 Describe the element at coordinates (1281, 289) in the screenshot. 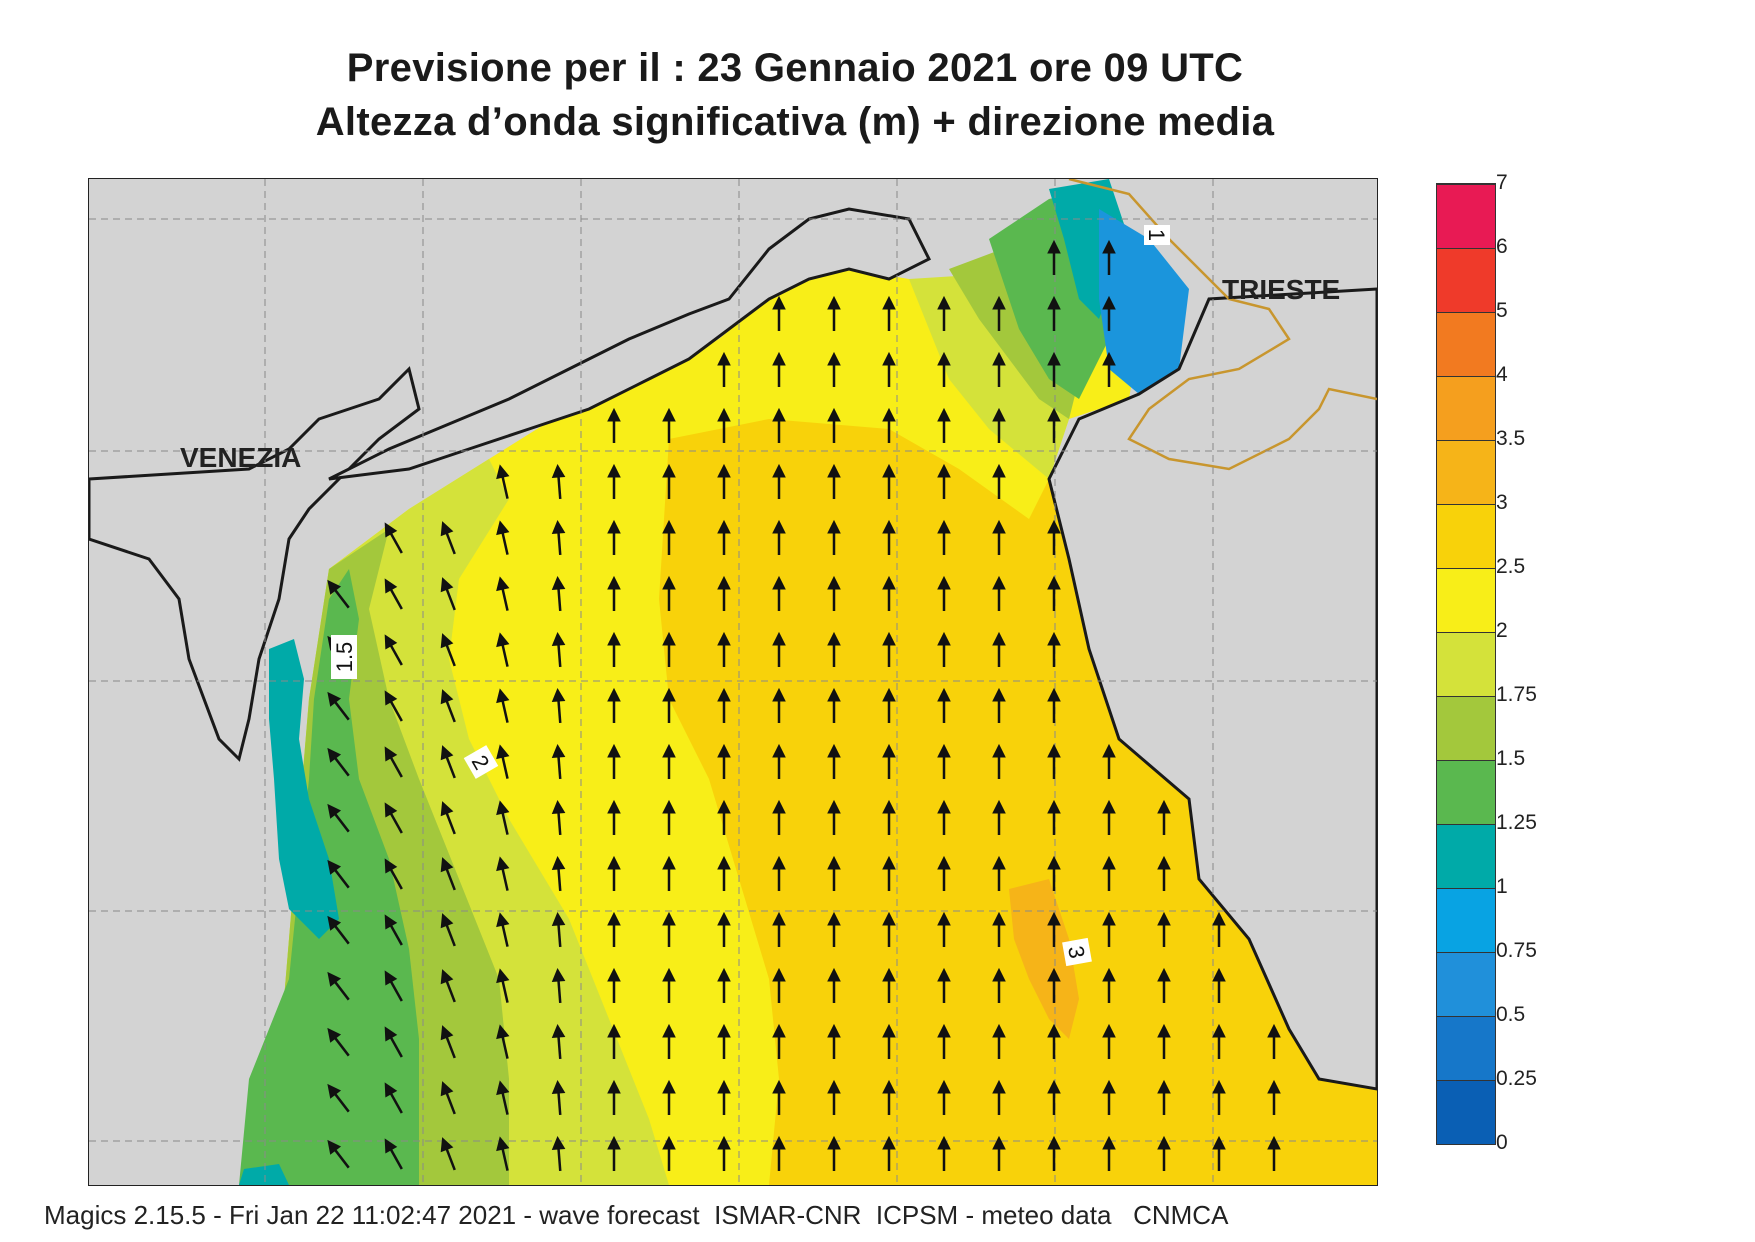

I see `city-label-trieste: TRIESTE` at that location.